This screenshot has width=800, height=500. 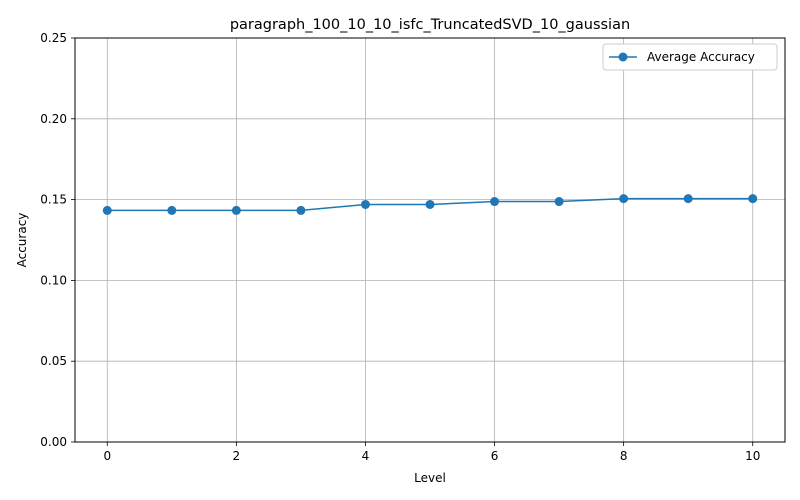 What do you see at coordinates (752, 456) in the screenshot?
I see `x-tick-label: 10` at bounding box center [752, 456].